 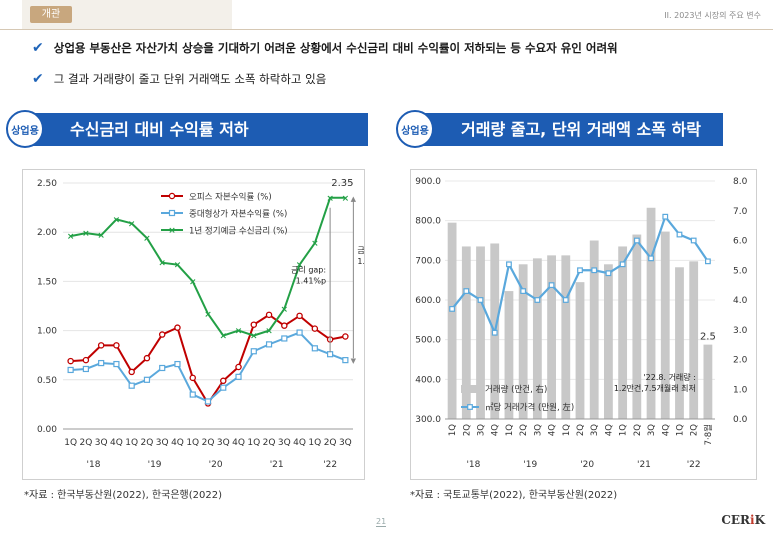 What do you see at coordinates (569, 129) in the screenshot?
I see `right-chart-banner: 거래량 줄고, 단위 거래액 소폭 하락` at bounding box center [569, 129].